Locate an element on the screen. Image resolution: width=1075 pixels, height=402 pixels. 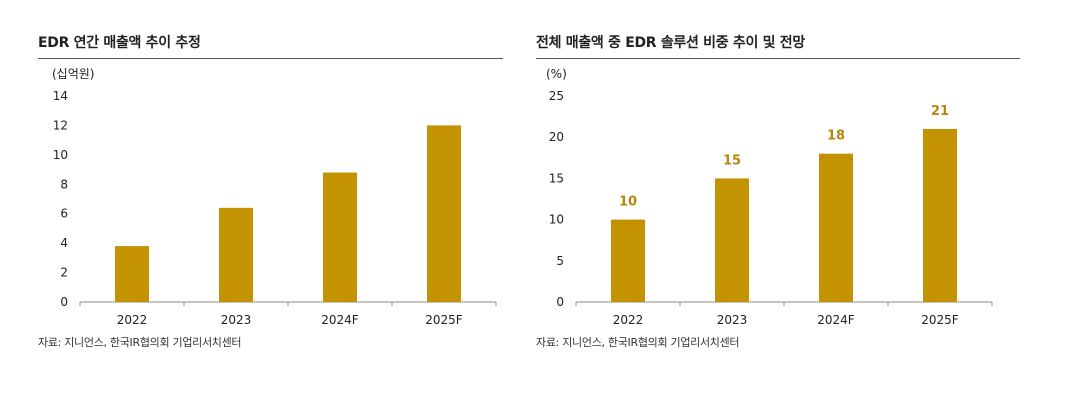
chart-title: 전체 매출액 중 EDR 솔루션 비중 추이 및 전망 is located at coordinates (670, 43).